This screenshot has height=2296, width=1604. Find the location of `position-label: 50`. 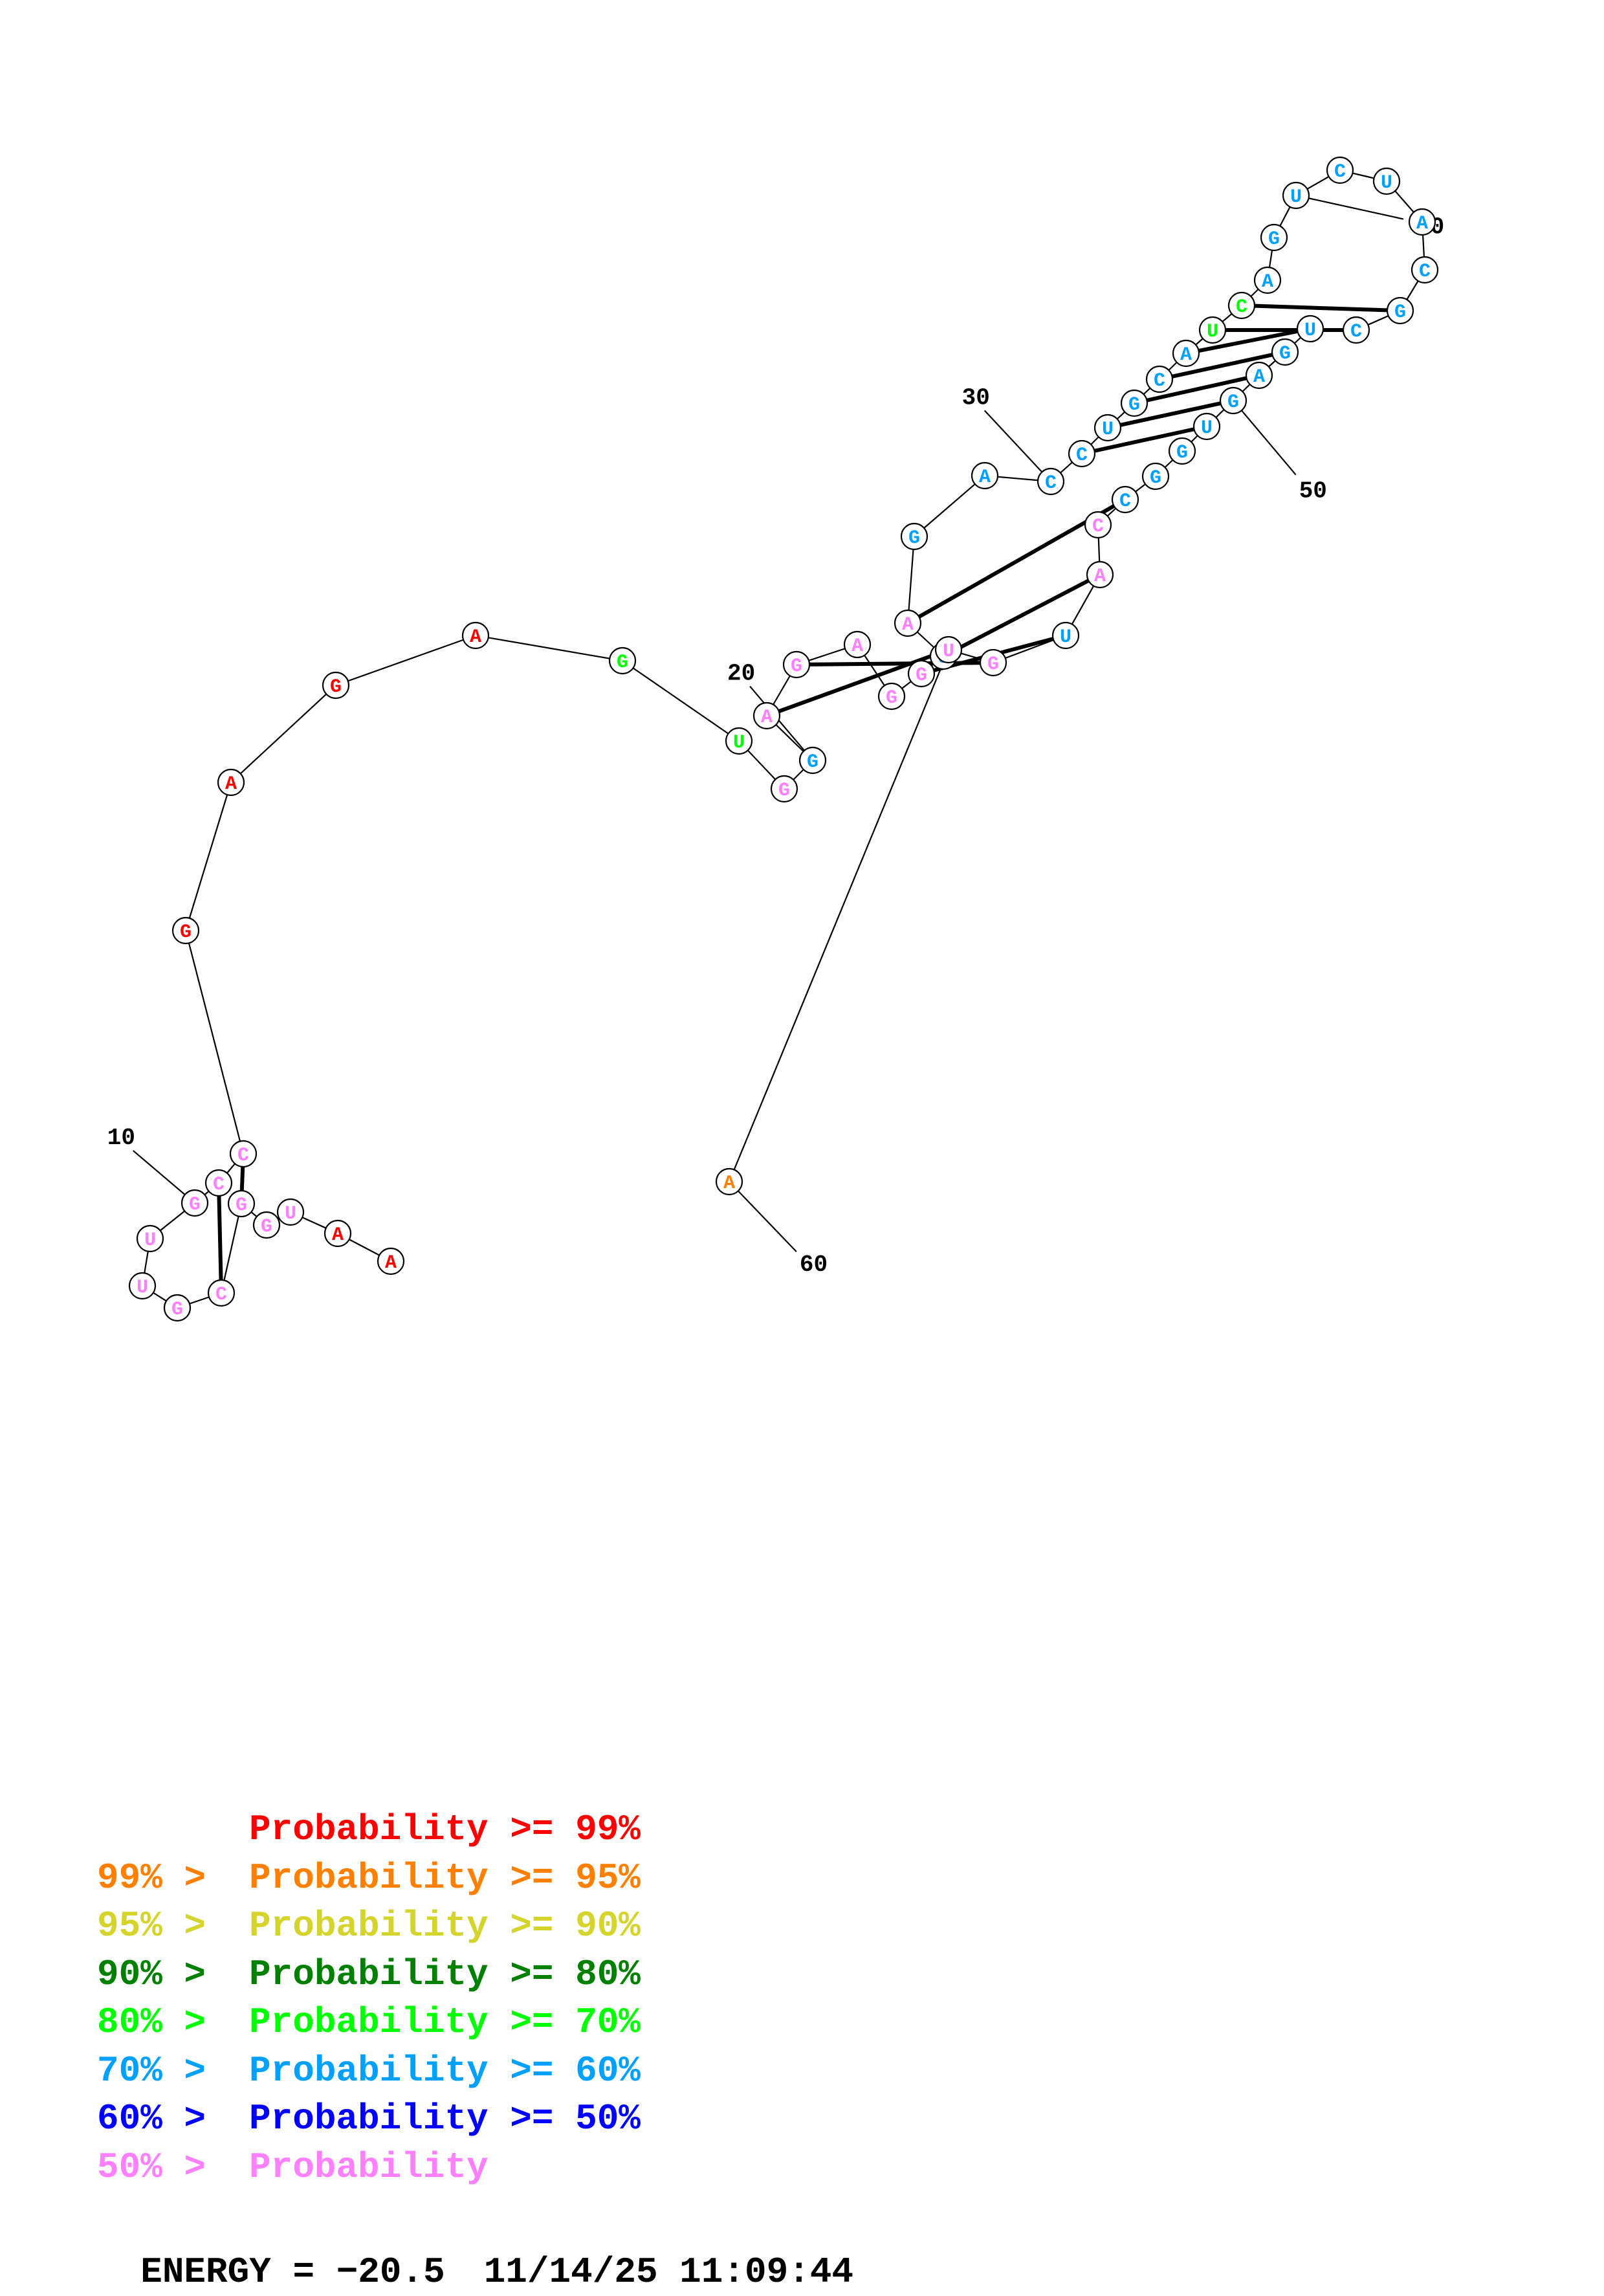

position-label: 50 is located at coordinates (1313, 491).